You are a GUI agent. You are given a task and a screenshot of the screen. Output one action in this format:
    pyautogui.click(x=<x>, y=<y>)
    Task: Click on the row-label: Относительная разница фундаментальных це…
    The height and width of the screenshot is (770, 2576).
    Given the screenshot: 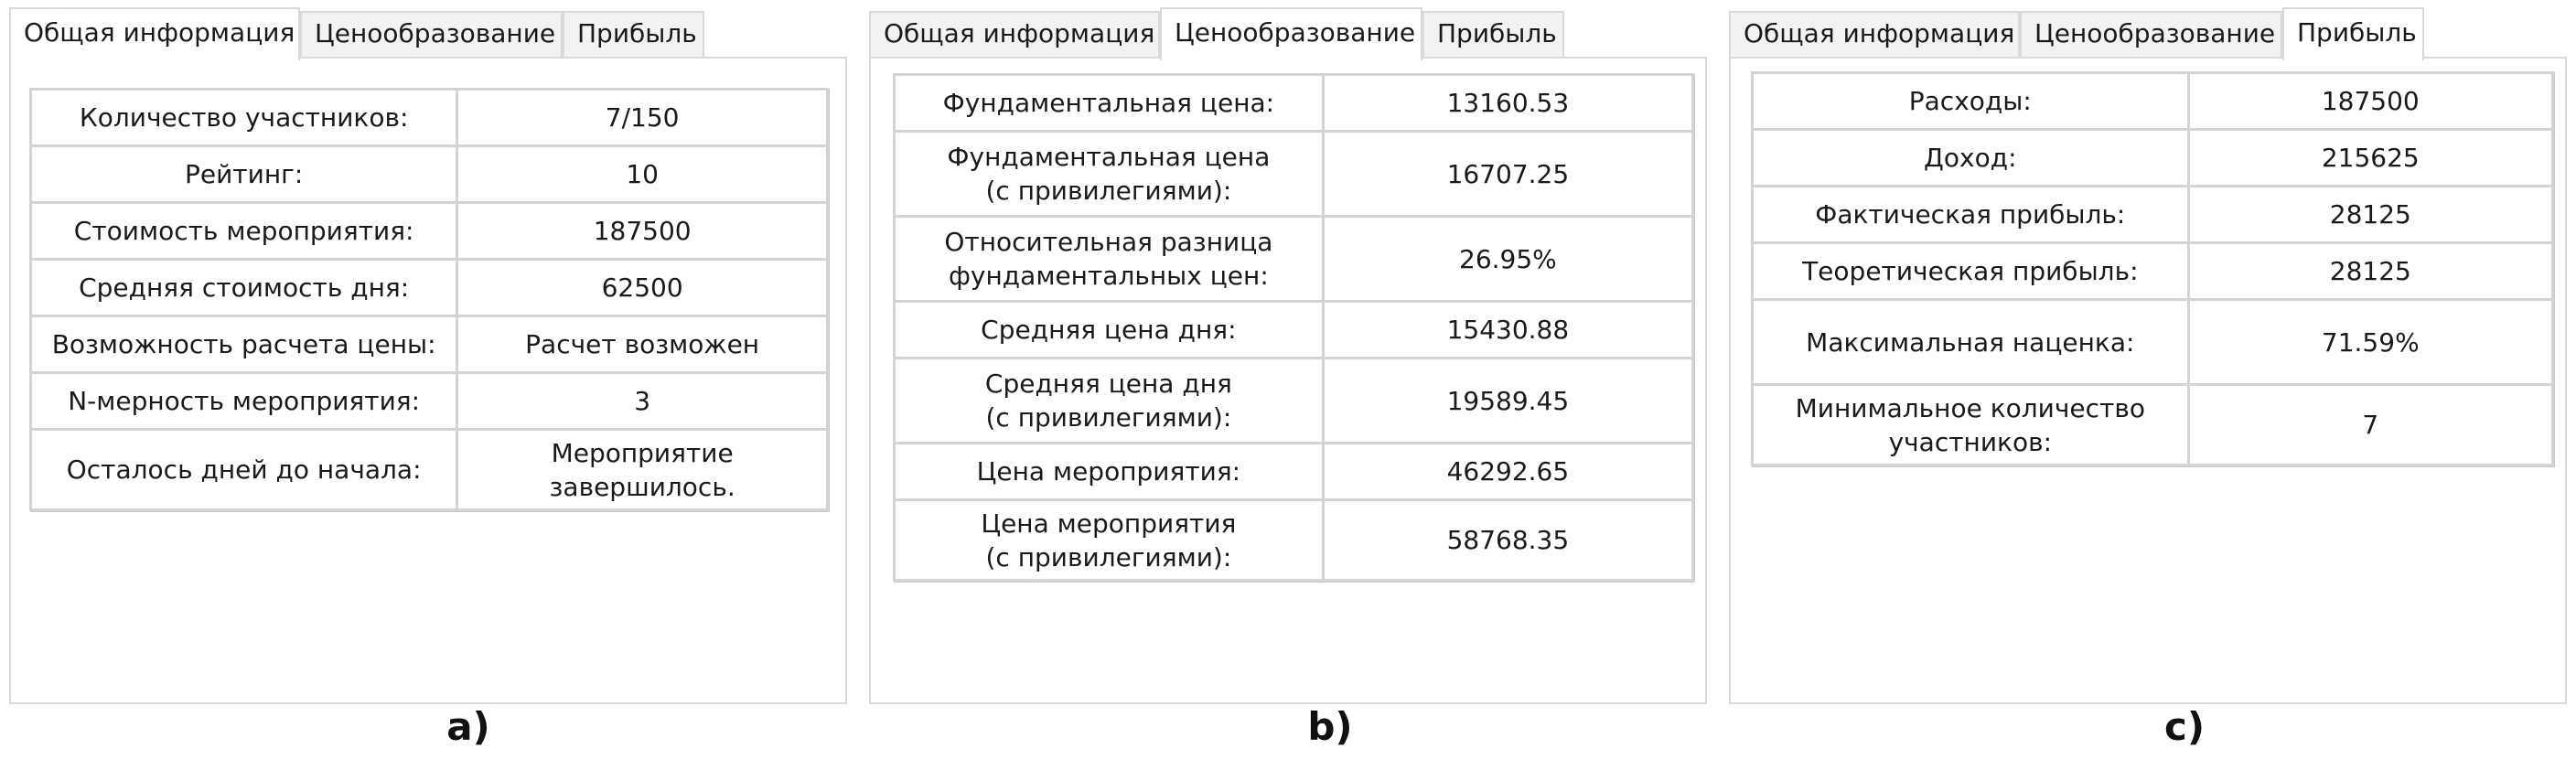 What is the action you would take?
    pyautogui.click(x=1109, y=259)
    